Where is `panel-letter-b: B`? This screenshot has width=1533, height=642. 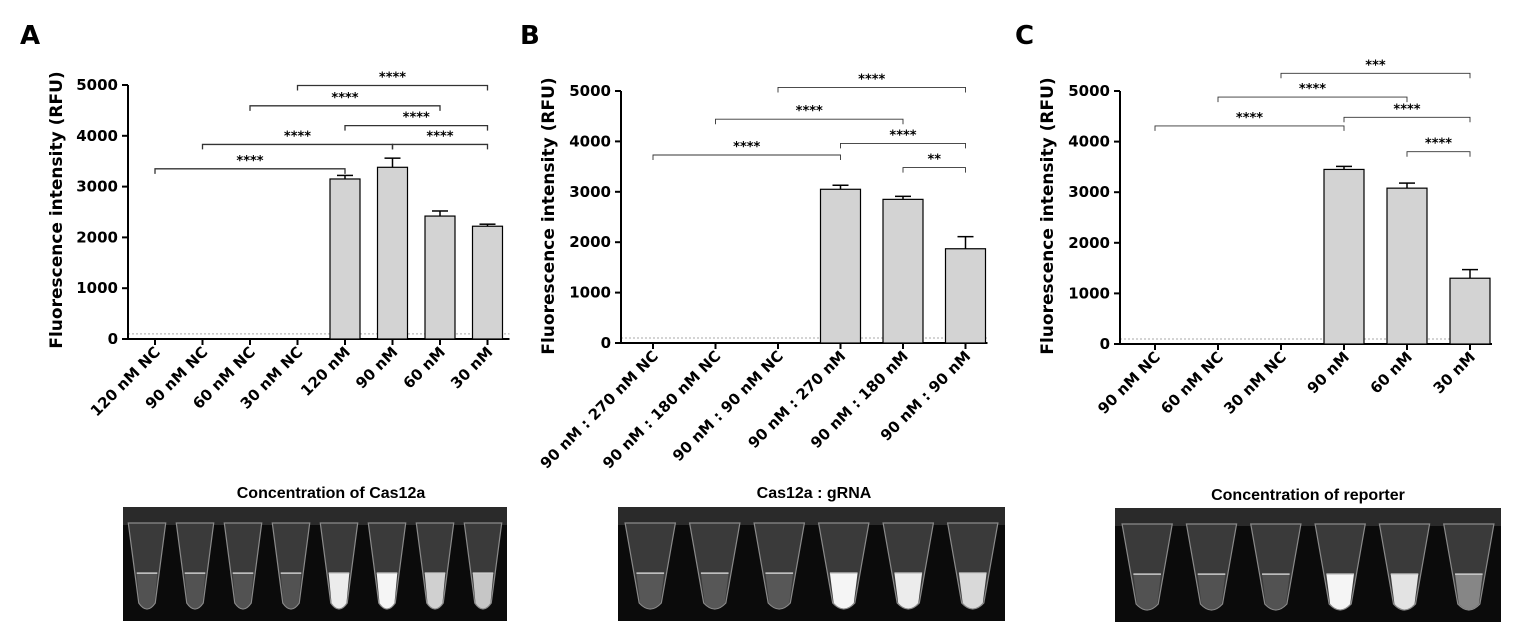 panel-letter-b: B is located at coordinates (530, 36).